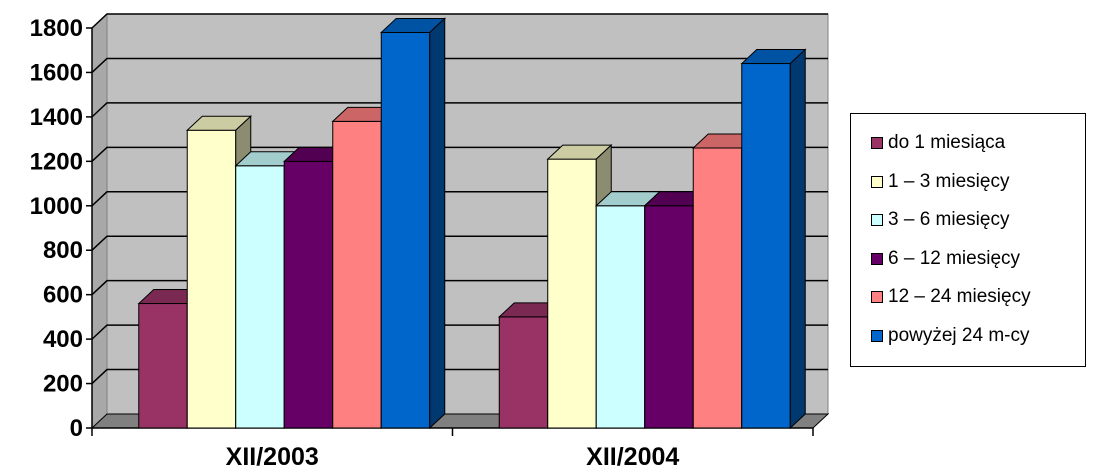  I want to click on y-tick-label: 1800, so click(56, 28).